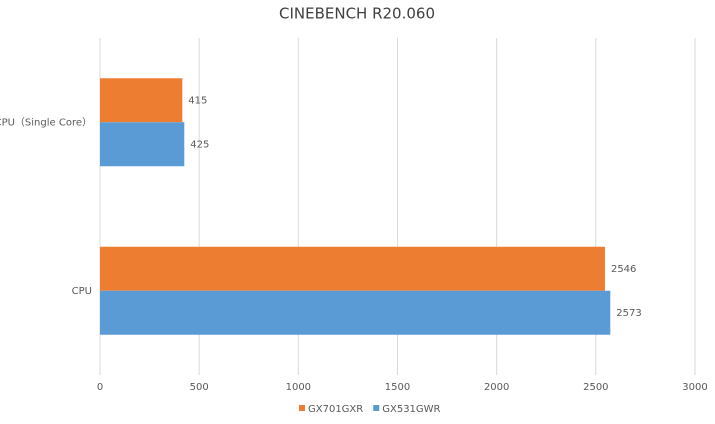 This screenshot has height=424, width=715. What do you see at coordinates (496, 387) in the screenshot?
I see `x-tick-label: 2000` at bounding box center [496, 387].